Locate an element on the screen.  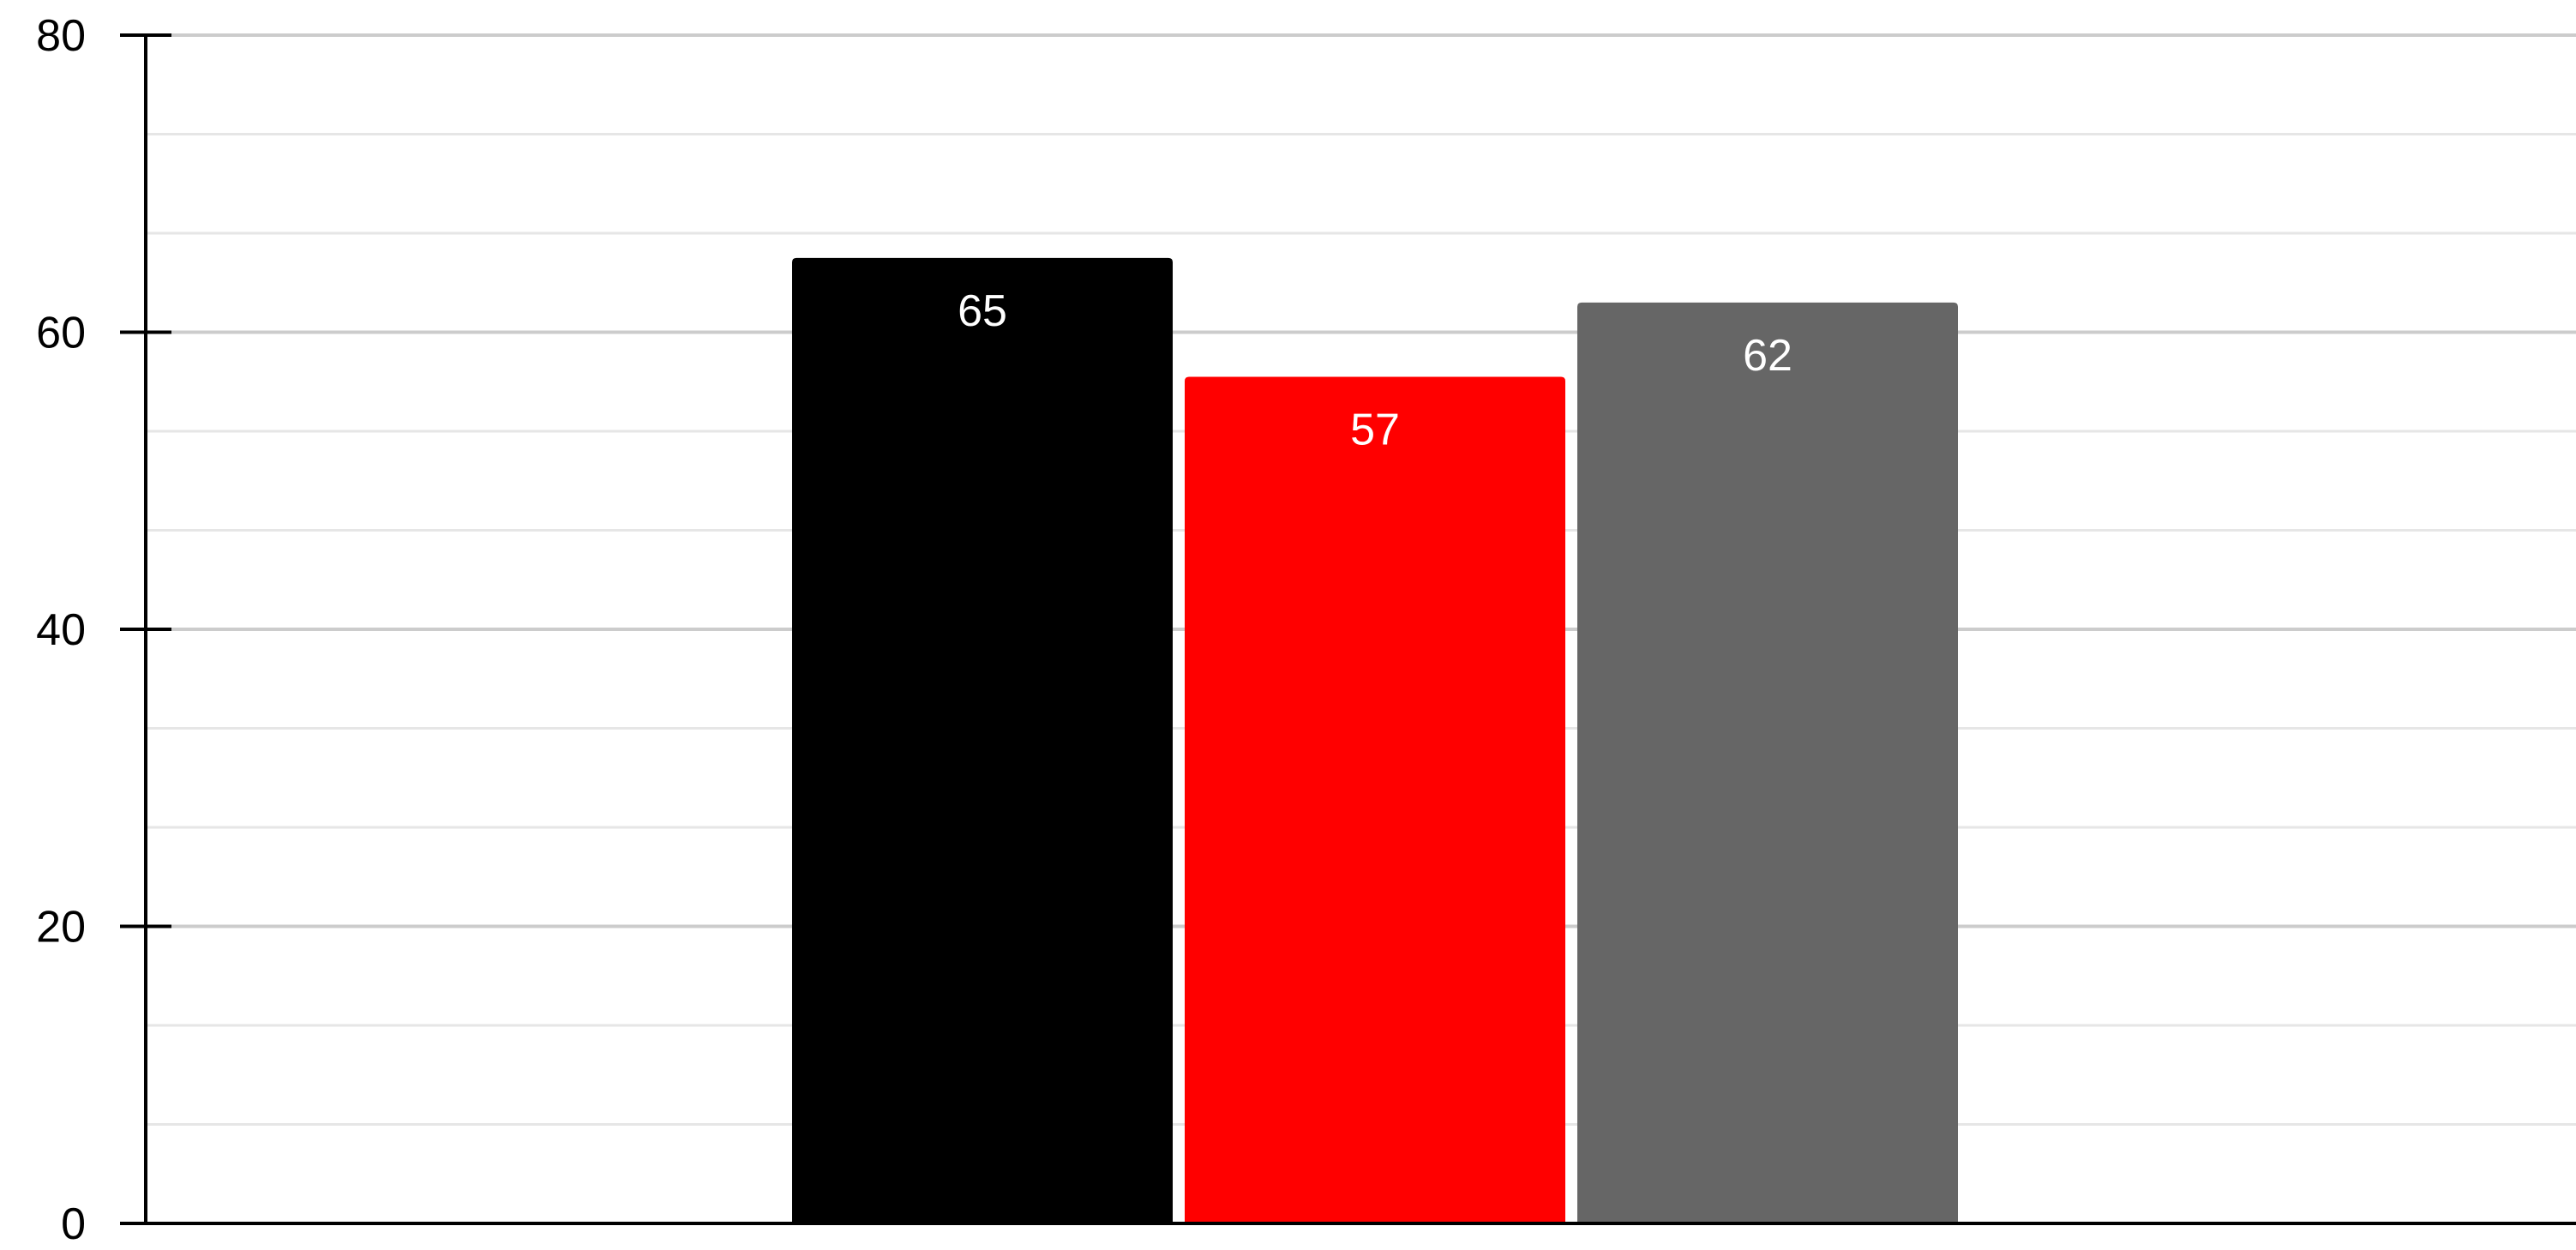
y-tick-label: 80 is located at coordinates (61, 36).